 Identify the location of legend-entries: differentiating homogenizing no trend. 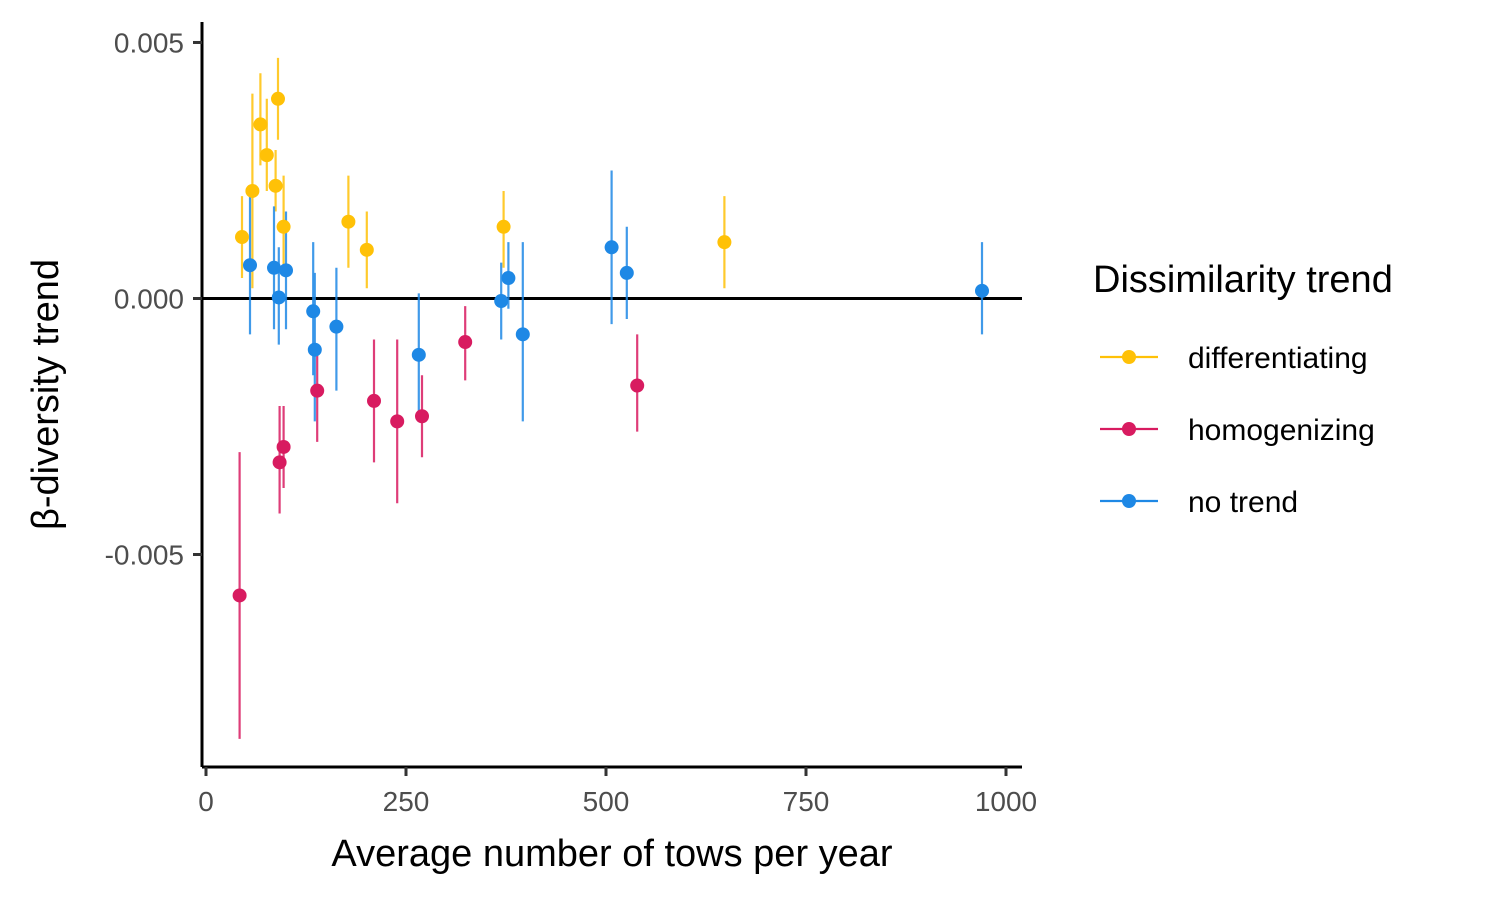
(1237, 430).